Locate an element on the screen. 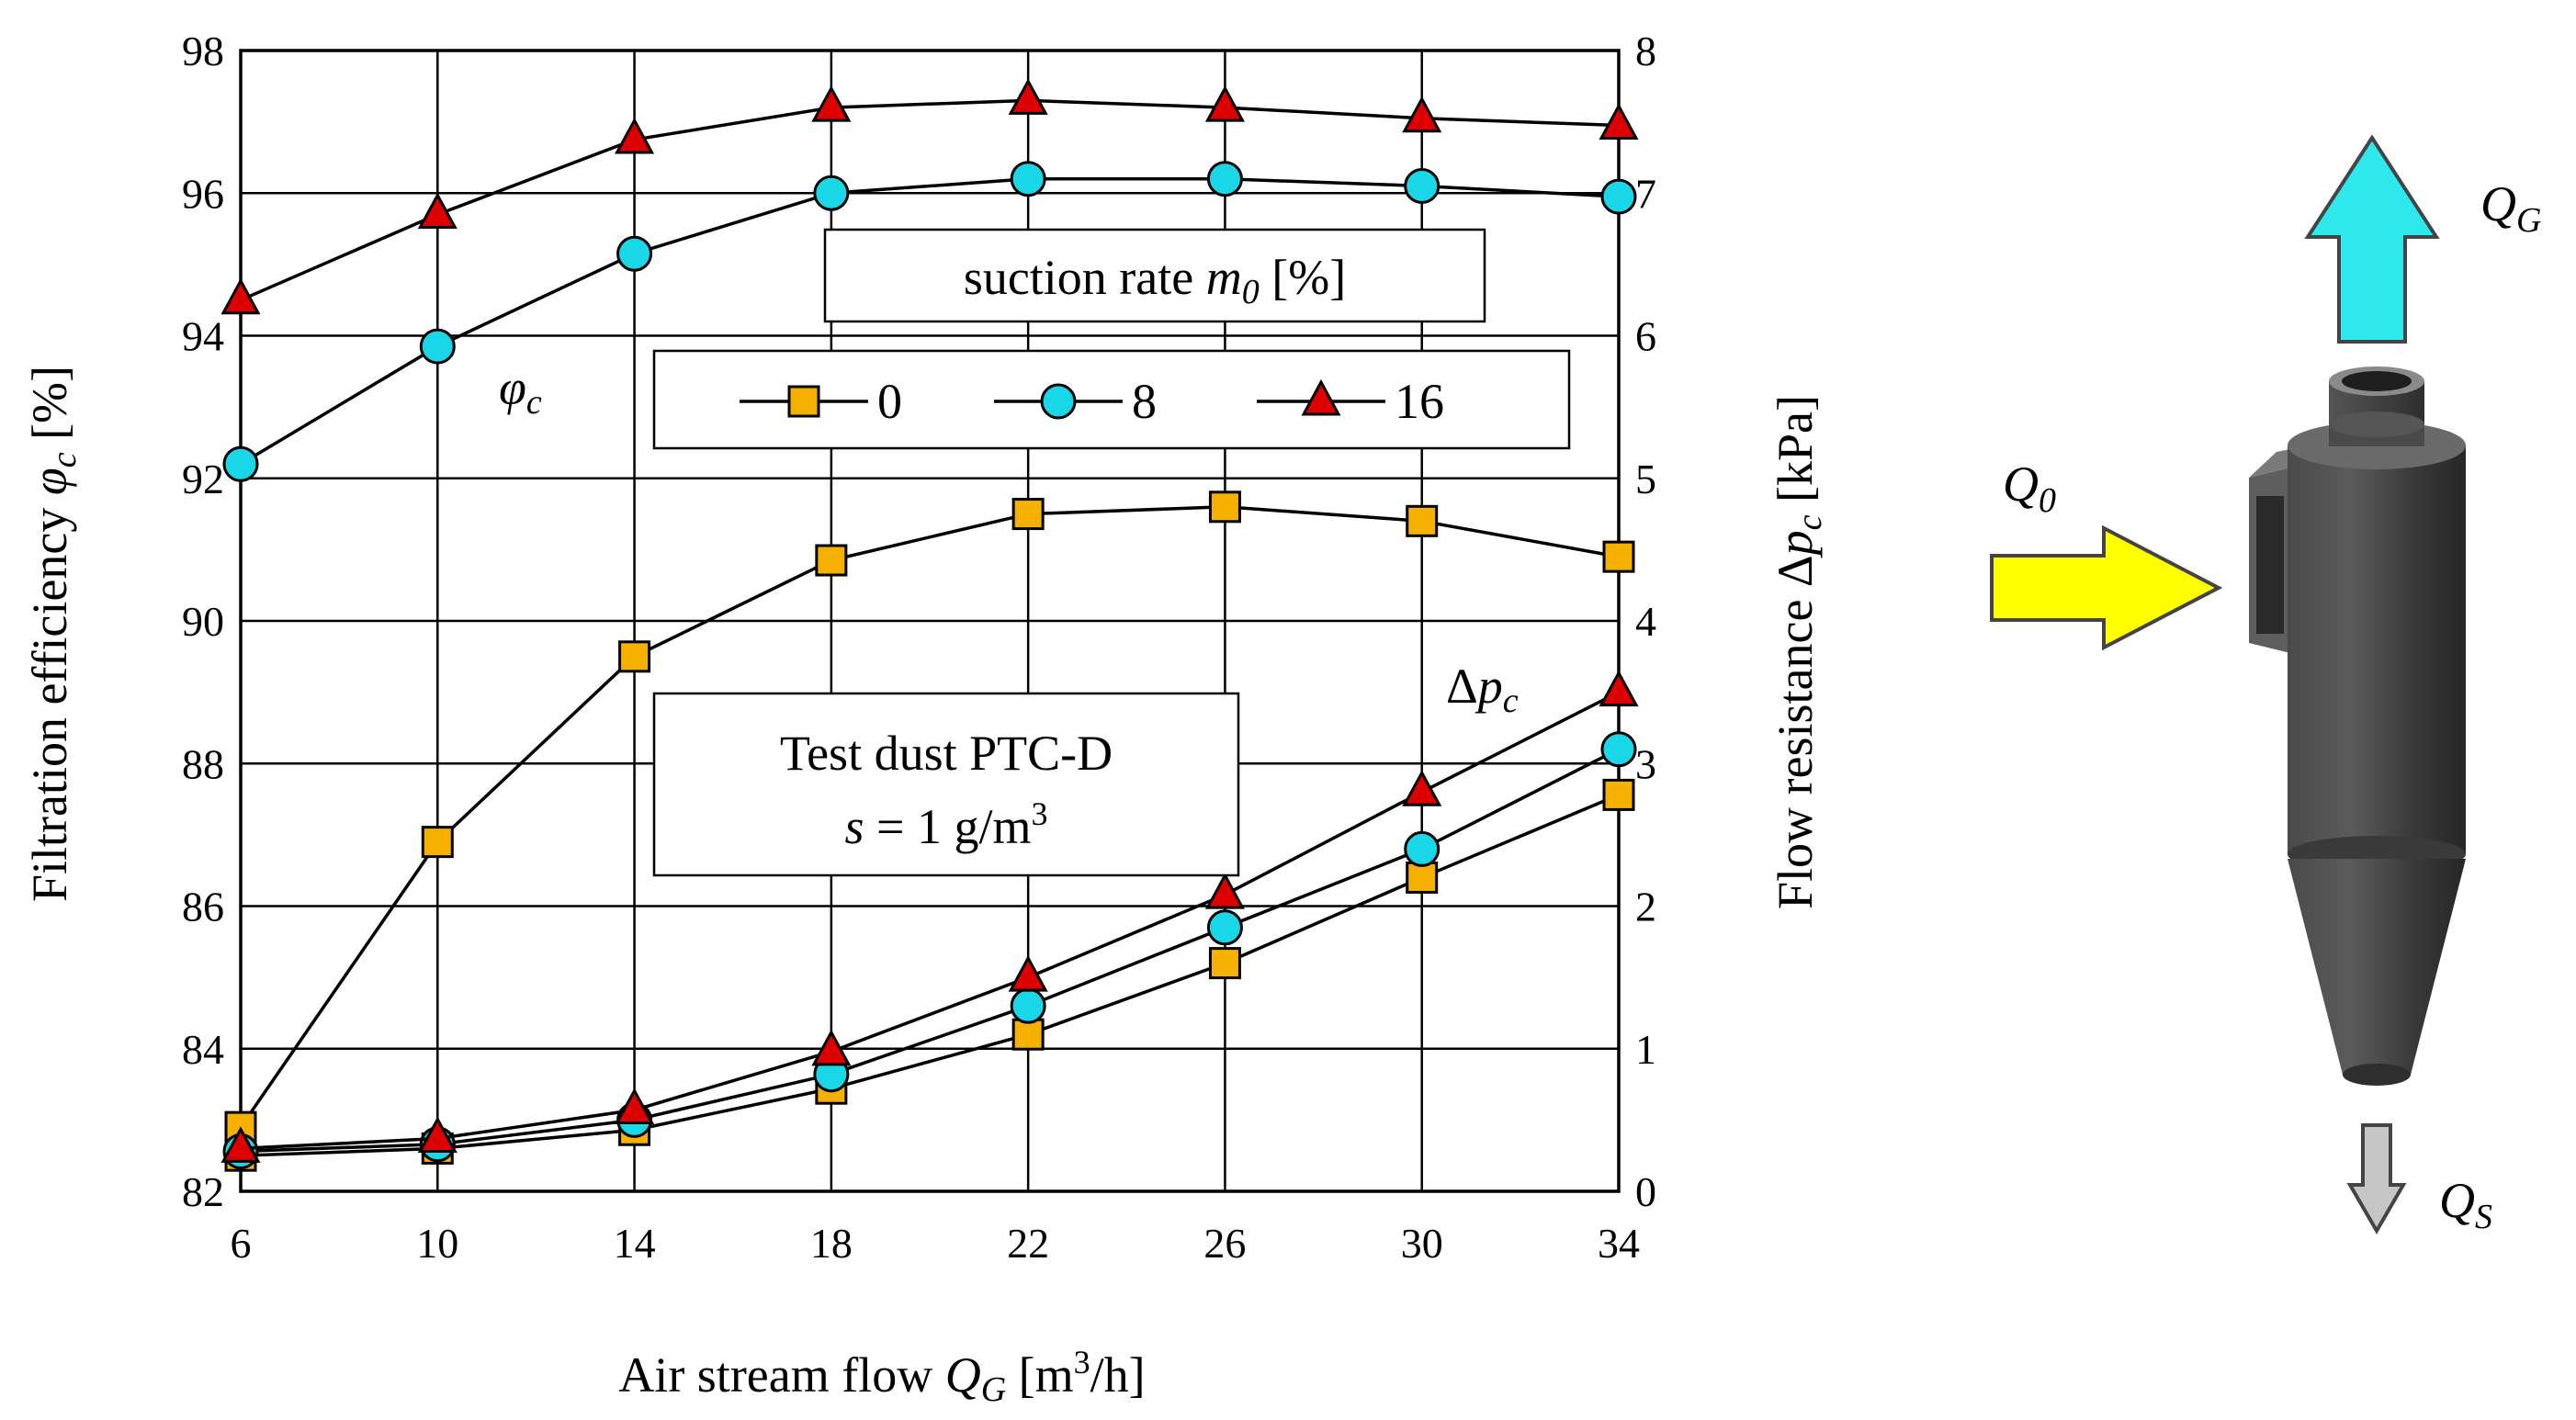  legend-label: 8 is located at coordinates (1144, 402).